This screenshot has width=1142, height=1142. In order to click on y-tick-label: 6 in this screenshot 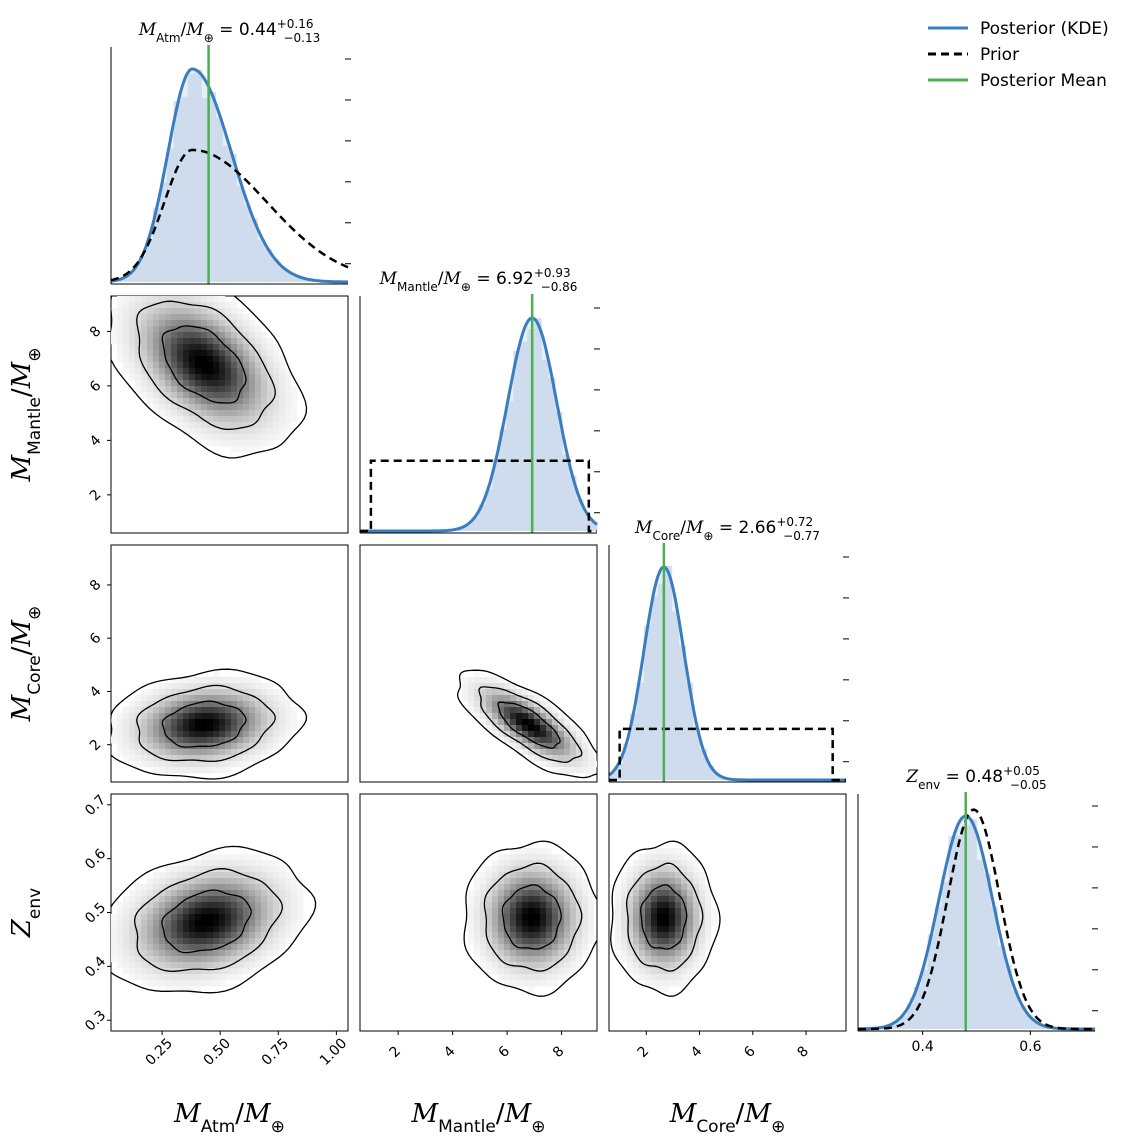, I will do `click(96, 639)`.